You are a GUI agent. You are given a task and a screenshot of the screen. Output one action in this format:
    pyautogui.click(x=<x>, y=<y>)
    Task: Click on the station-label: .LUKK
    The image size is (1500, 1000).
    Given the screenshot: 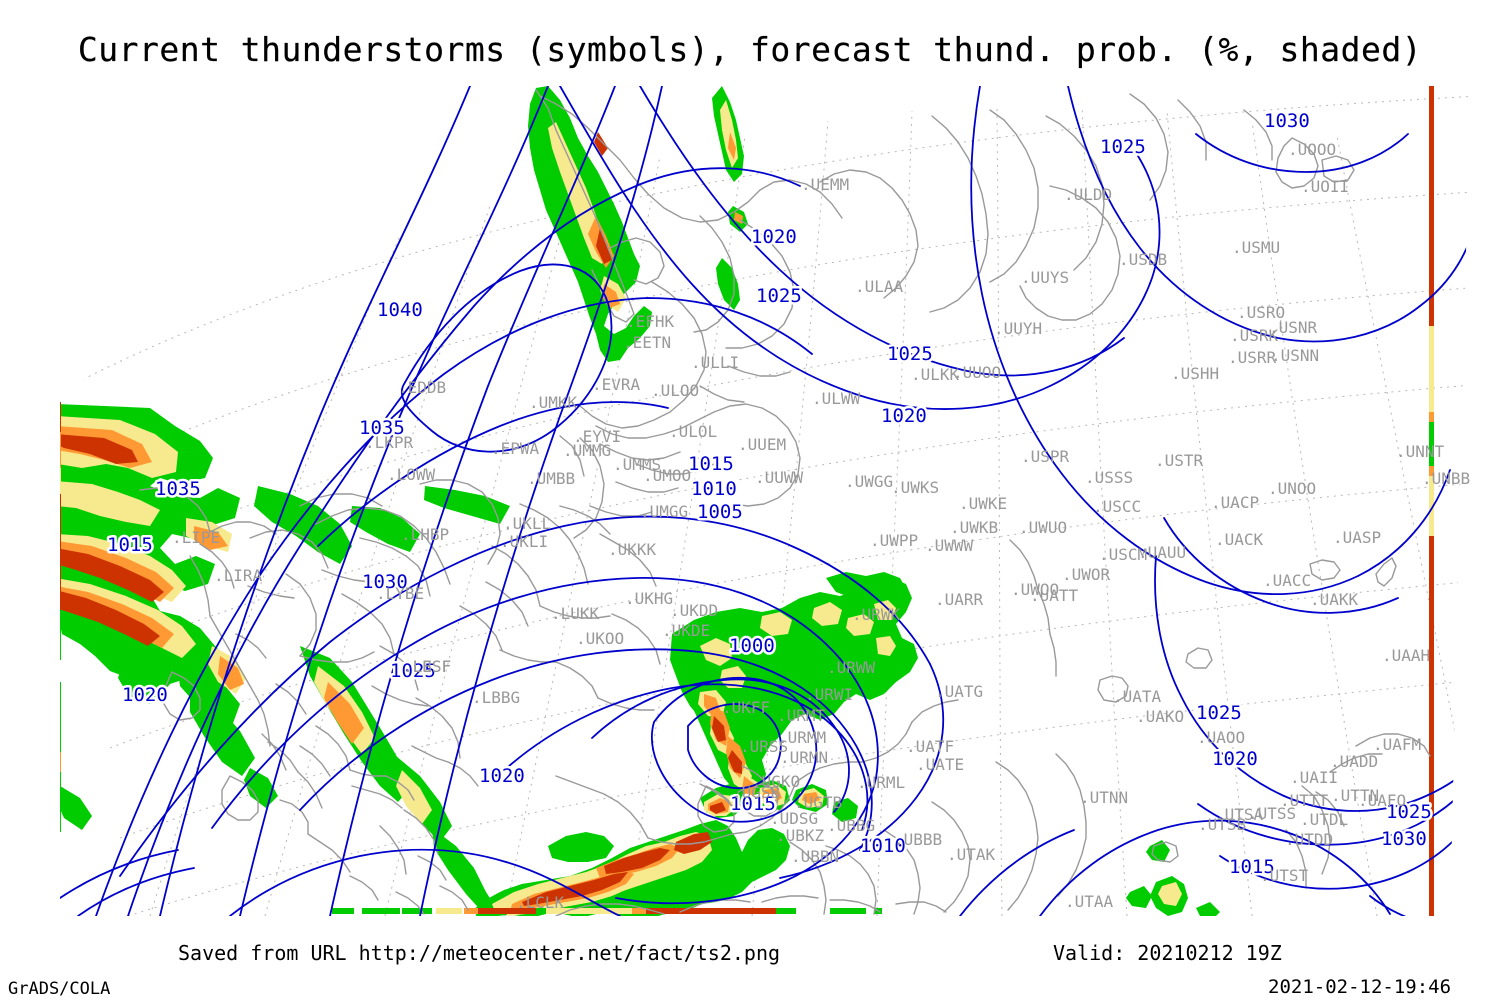 What is the action you would take?
    pyautogui.click(x=575, y=613)
    